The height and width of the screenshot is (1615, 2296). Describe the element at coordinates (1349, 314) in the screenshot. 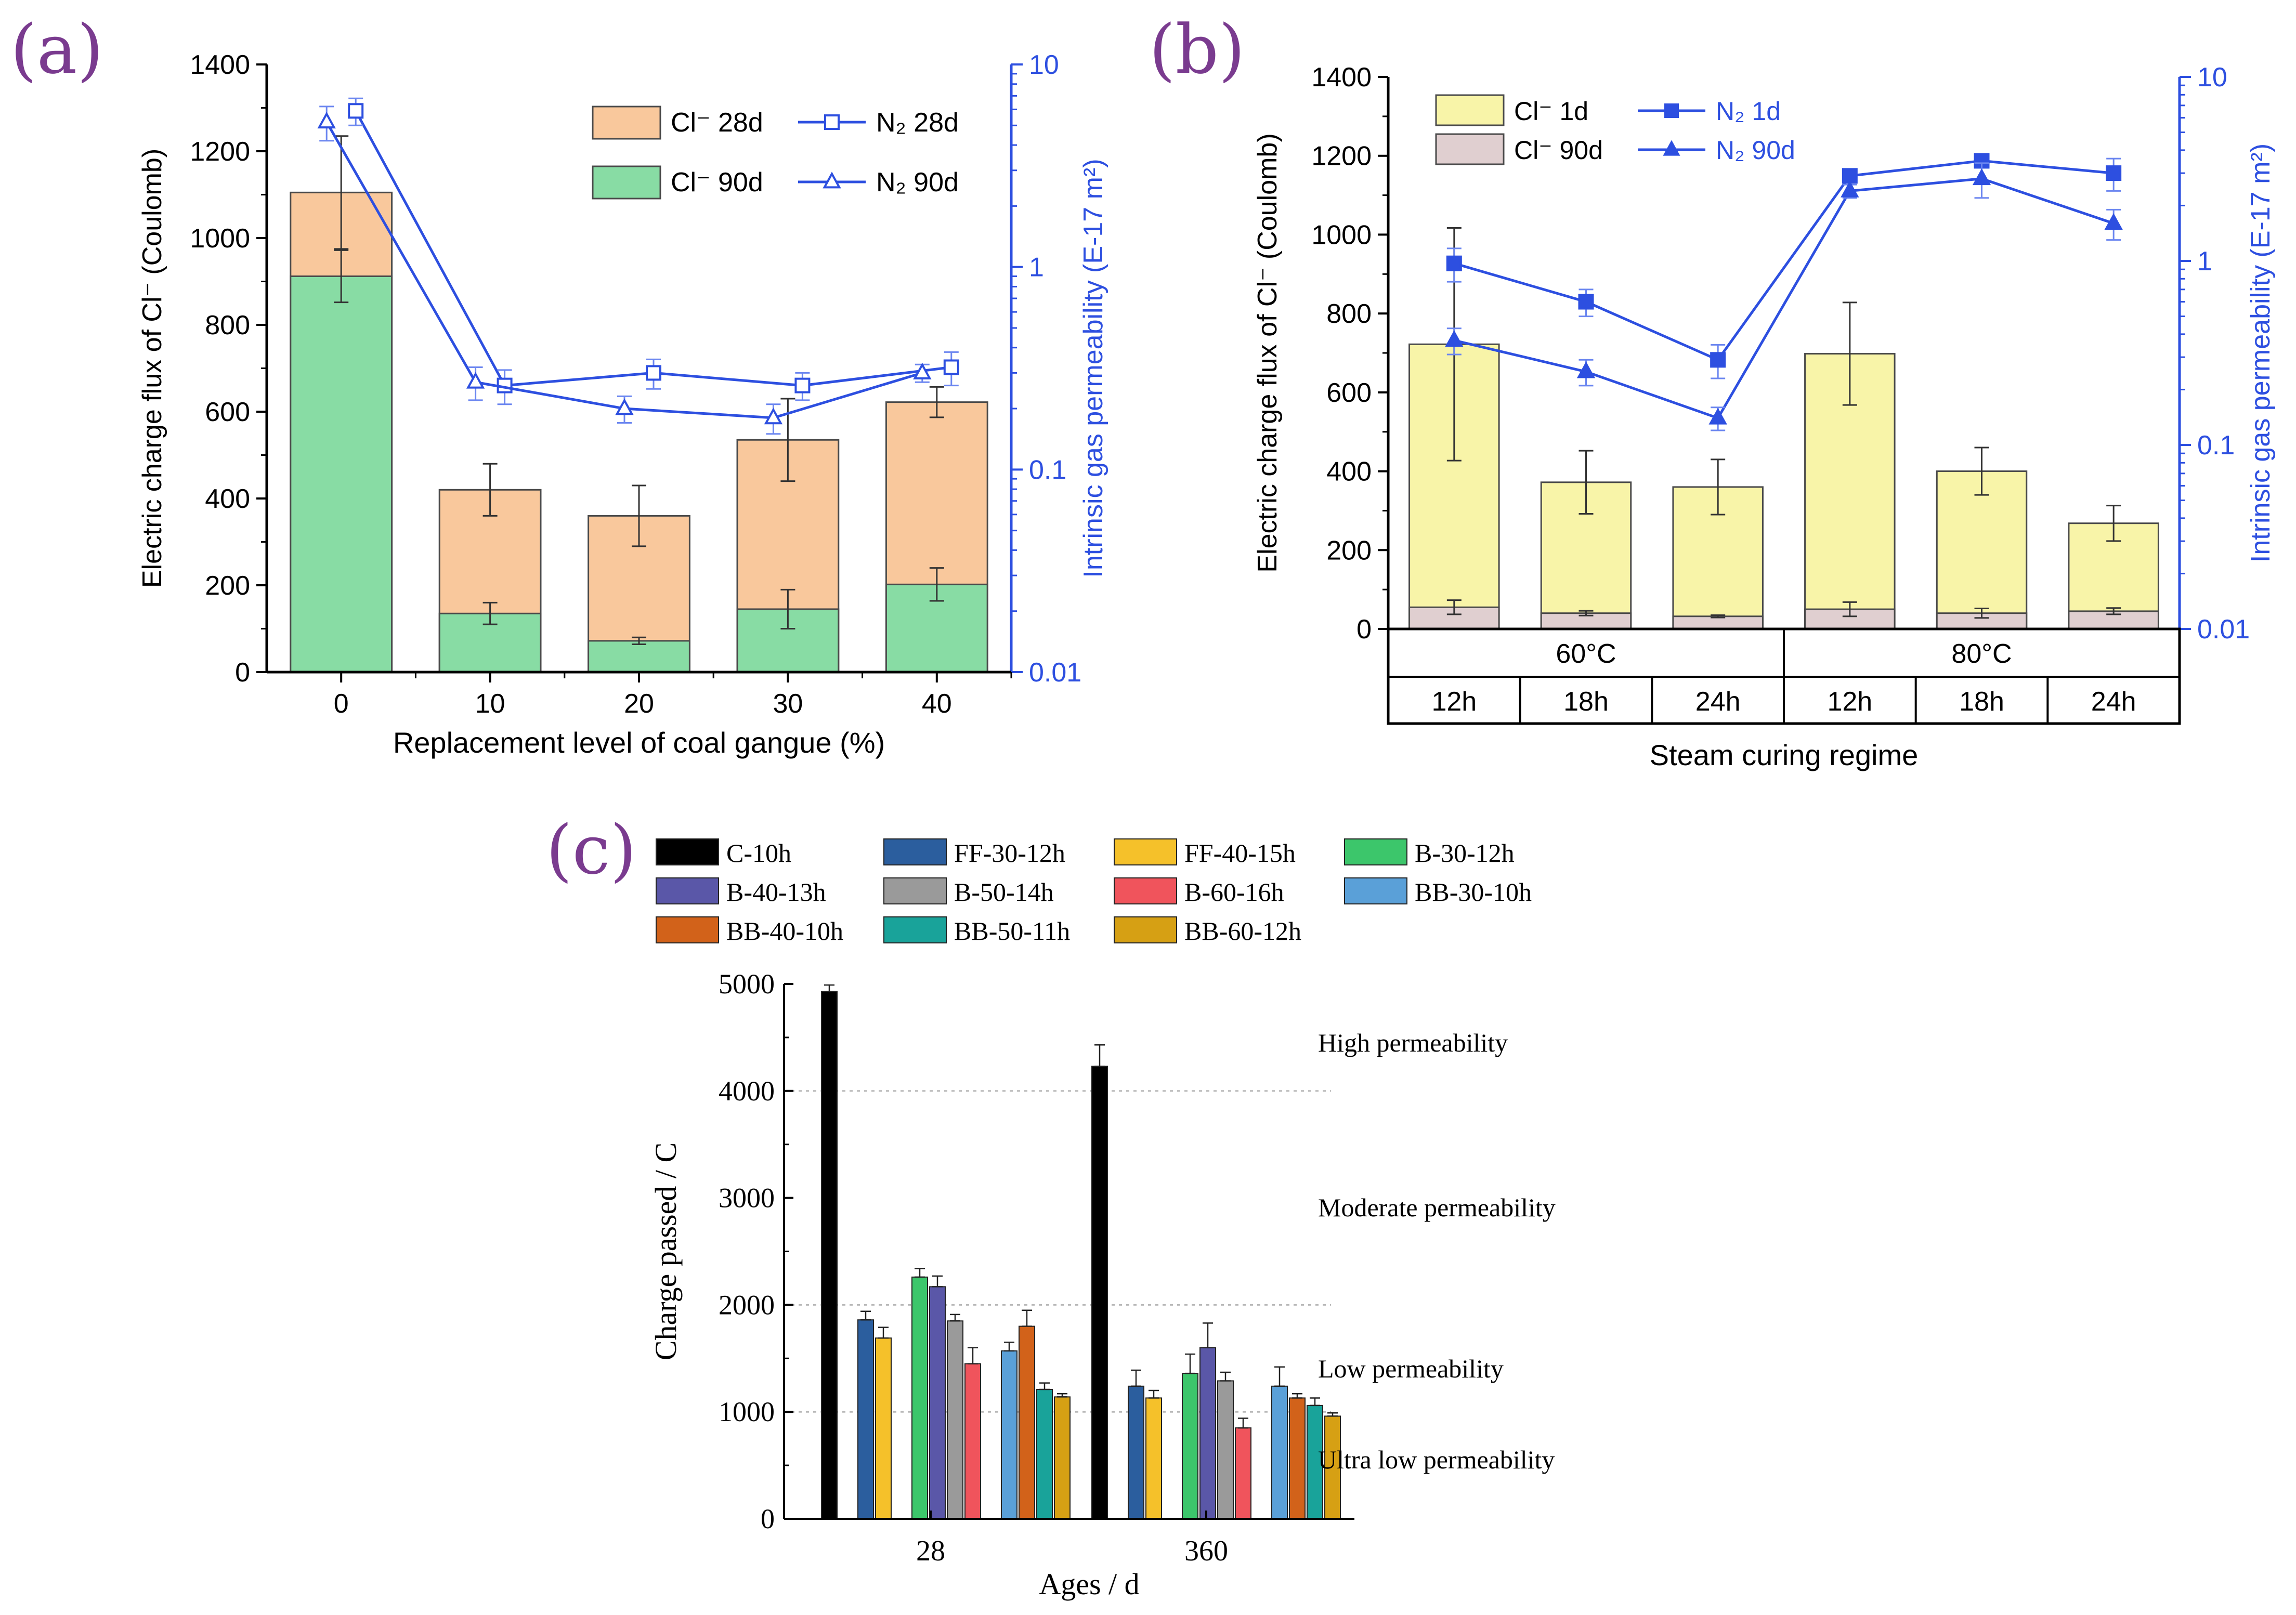

I see `tick-label-left-b-4: 800` at that location.